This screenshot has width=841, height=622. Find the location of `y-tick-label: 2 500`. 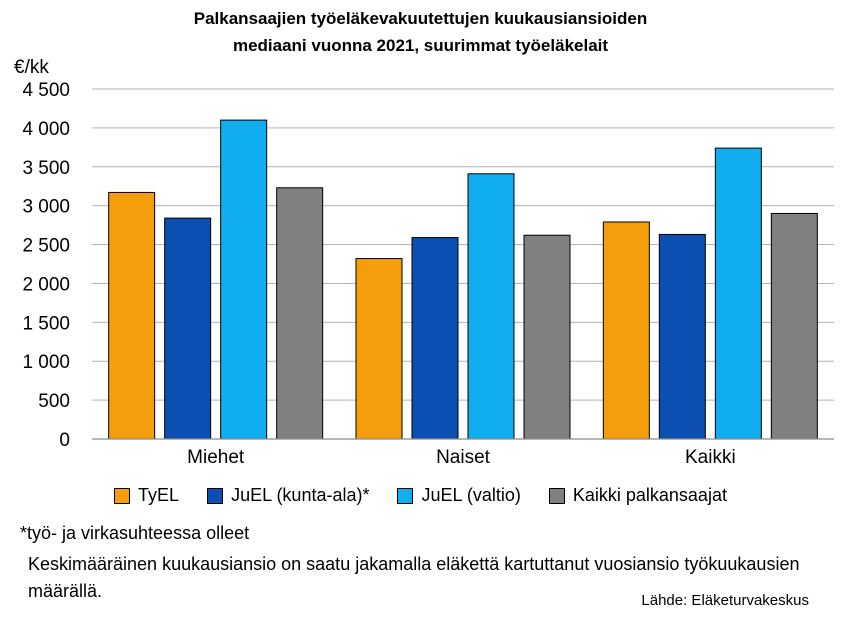

y-tick-label: 2 500 is located at coordinates (46, 246).